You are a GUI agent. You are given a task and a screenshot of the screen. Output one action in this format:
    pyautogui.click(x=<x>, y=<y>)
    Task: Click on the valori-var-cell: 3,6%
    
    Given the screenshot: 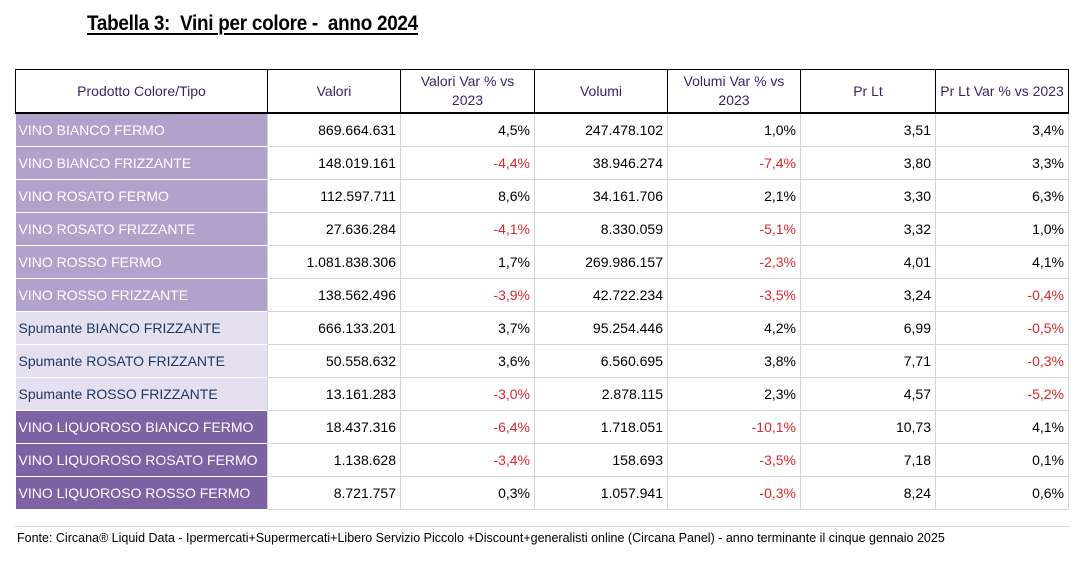 What is the action you would take?
    pyautogui.click(x=467, y=361)
    